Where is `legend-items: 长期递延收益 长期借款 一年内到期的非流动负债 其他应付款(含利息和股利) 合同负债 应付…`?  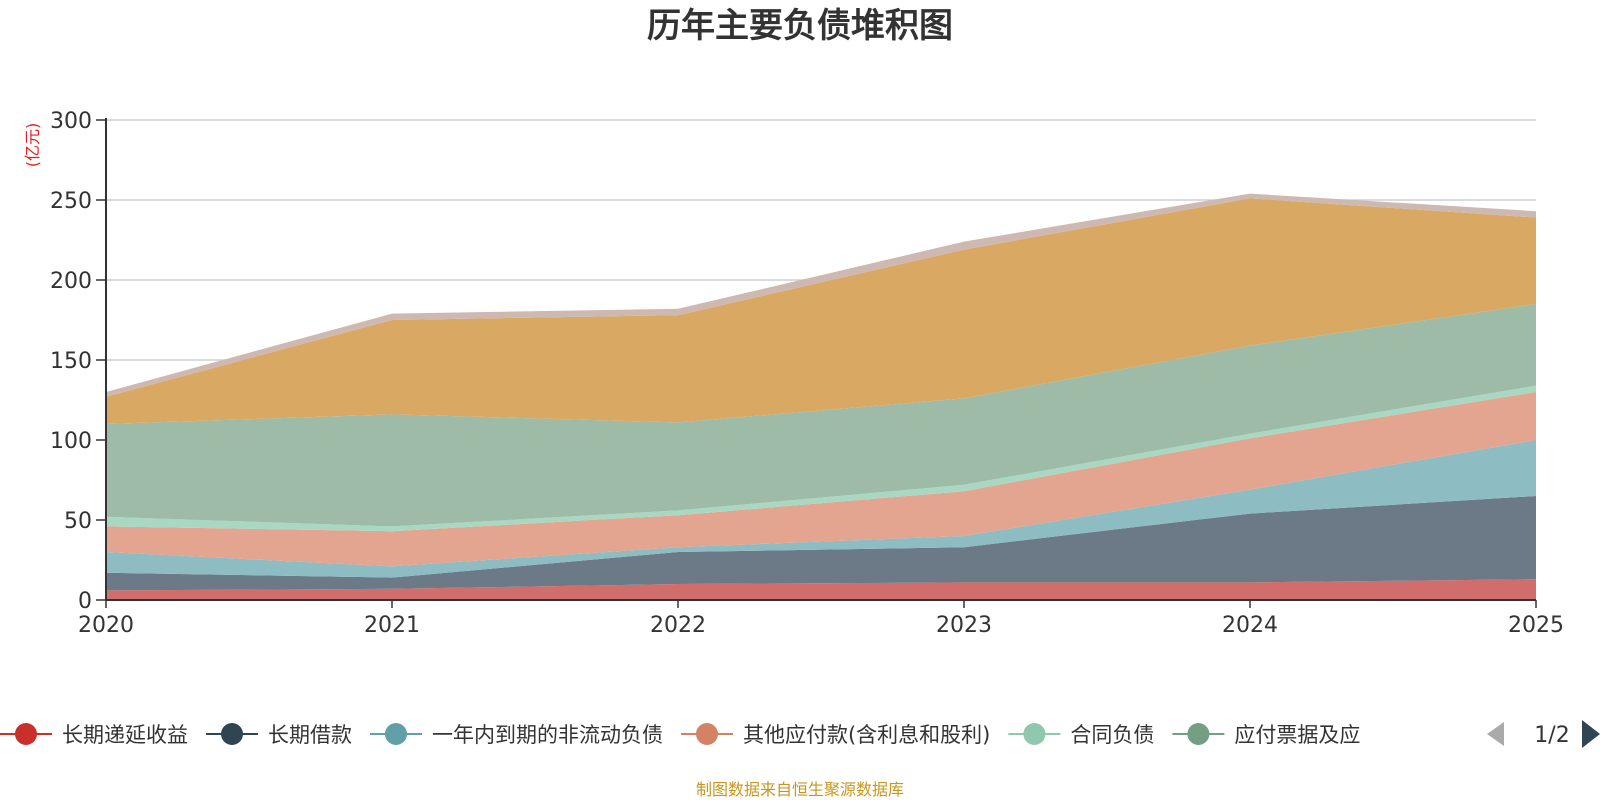 legend-items: 长期递延收益 长期借款 一年内到期的非流动负债 其他应付款(含利息和股利) 合同负债 应付… is located at coordinates (680, 735).